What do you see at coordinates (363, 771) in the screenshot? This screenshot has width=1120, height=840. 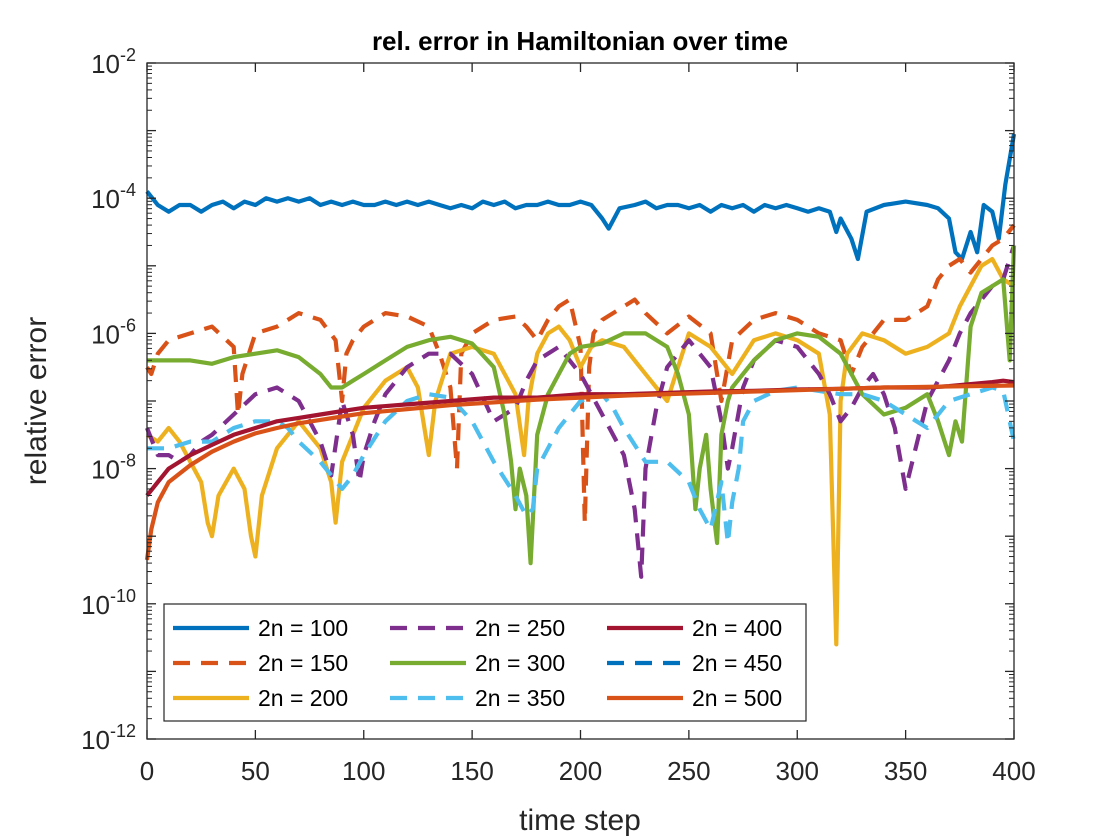 I see `x-tick-label: 100` at bounding box center [363, 771].